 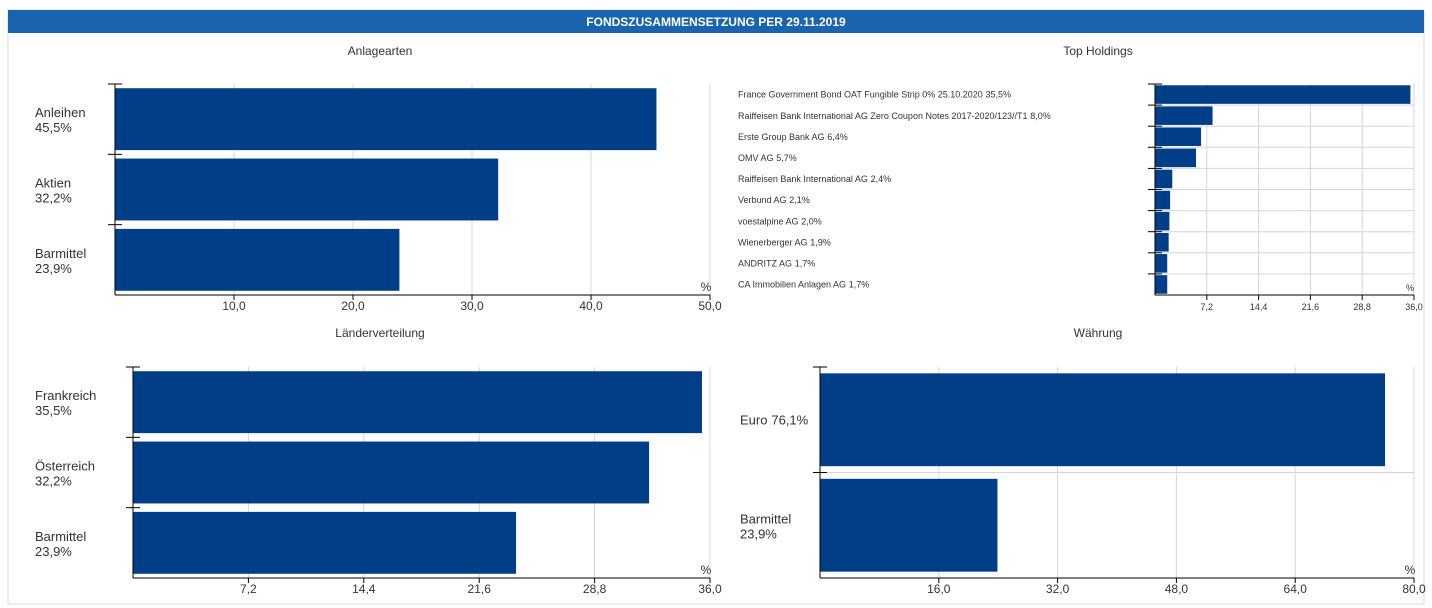 I want to click on value-label: 2,4%, so click(x=881, y=179).